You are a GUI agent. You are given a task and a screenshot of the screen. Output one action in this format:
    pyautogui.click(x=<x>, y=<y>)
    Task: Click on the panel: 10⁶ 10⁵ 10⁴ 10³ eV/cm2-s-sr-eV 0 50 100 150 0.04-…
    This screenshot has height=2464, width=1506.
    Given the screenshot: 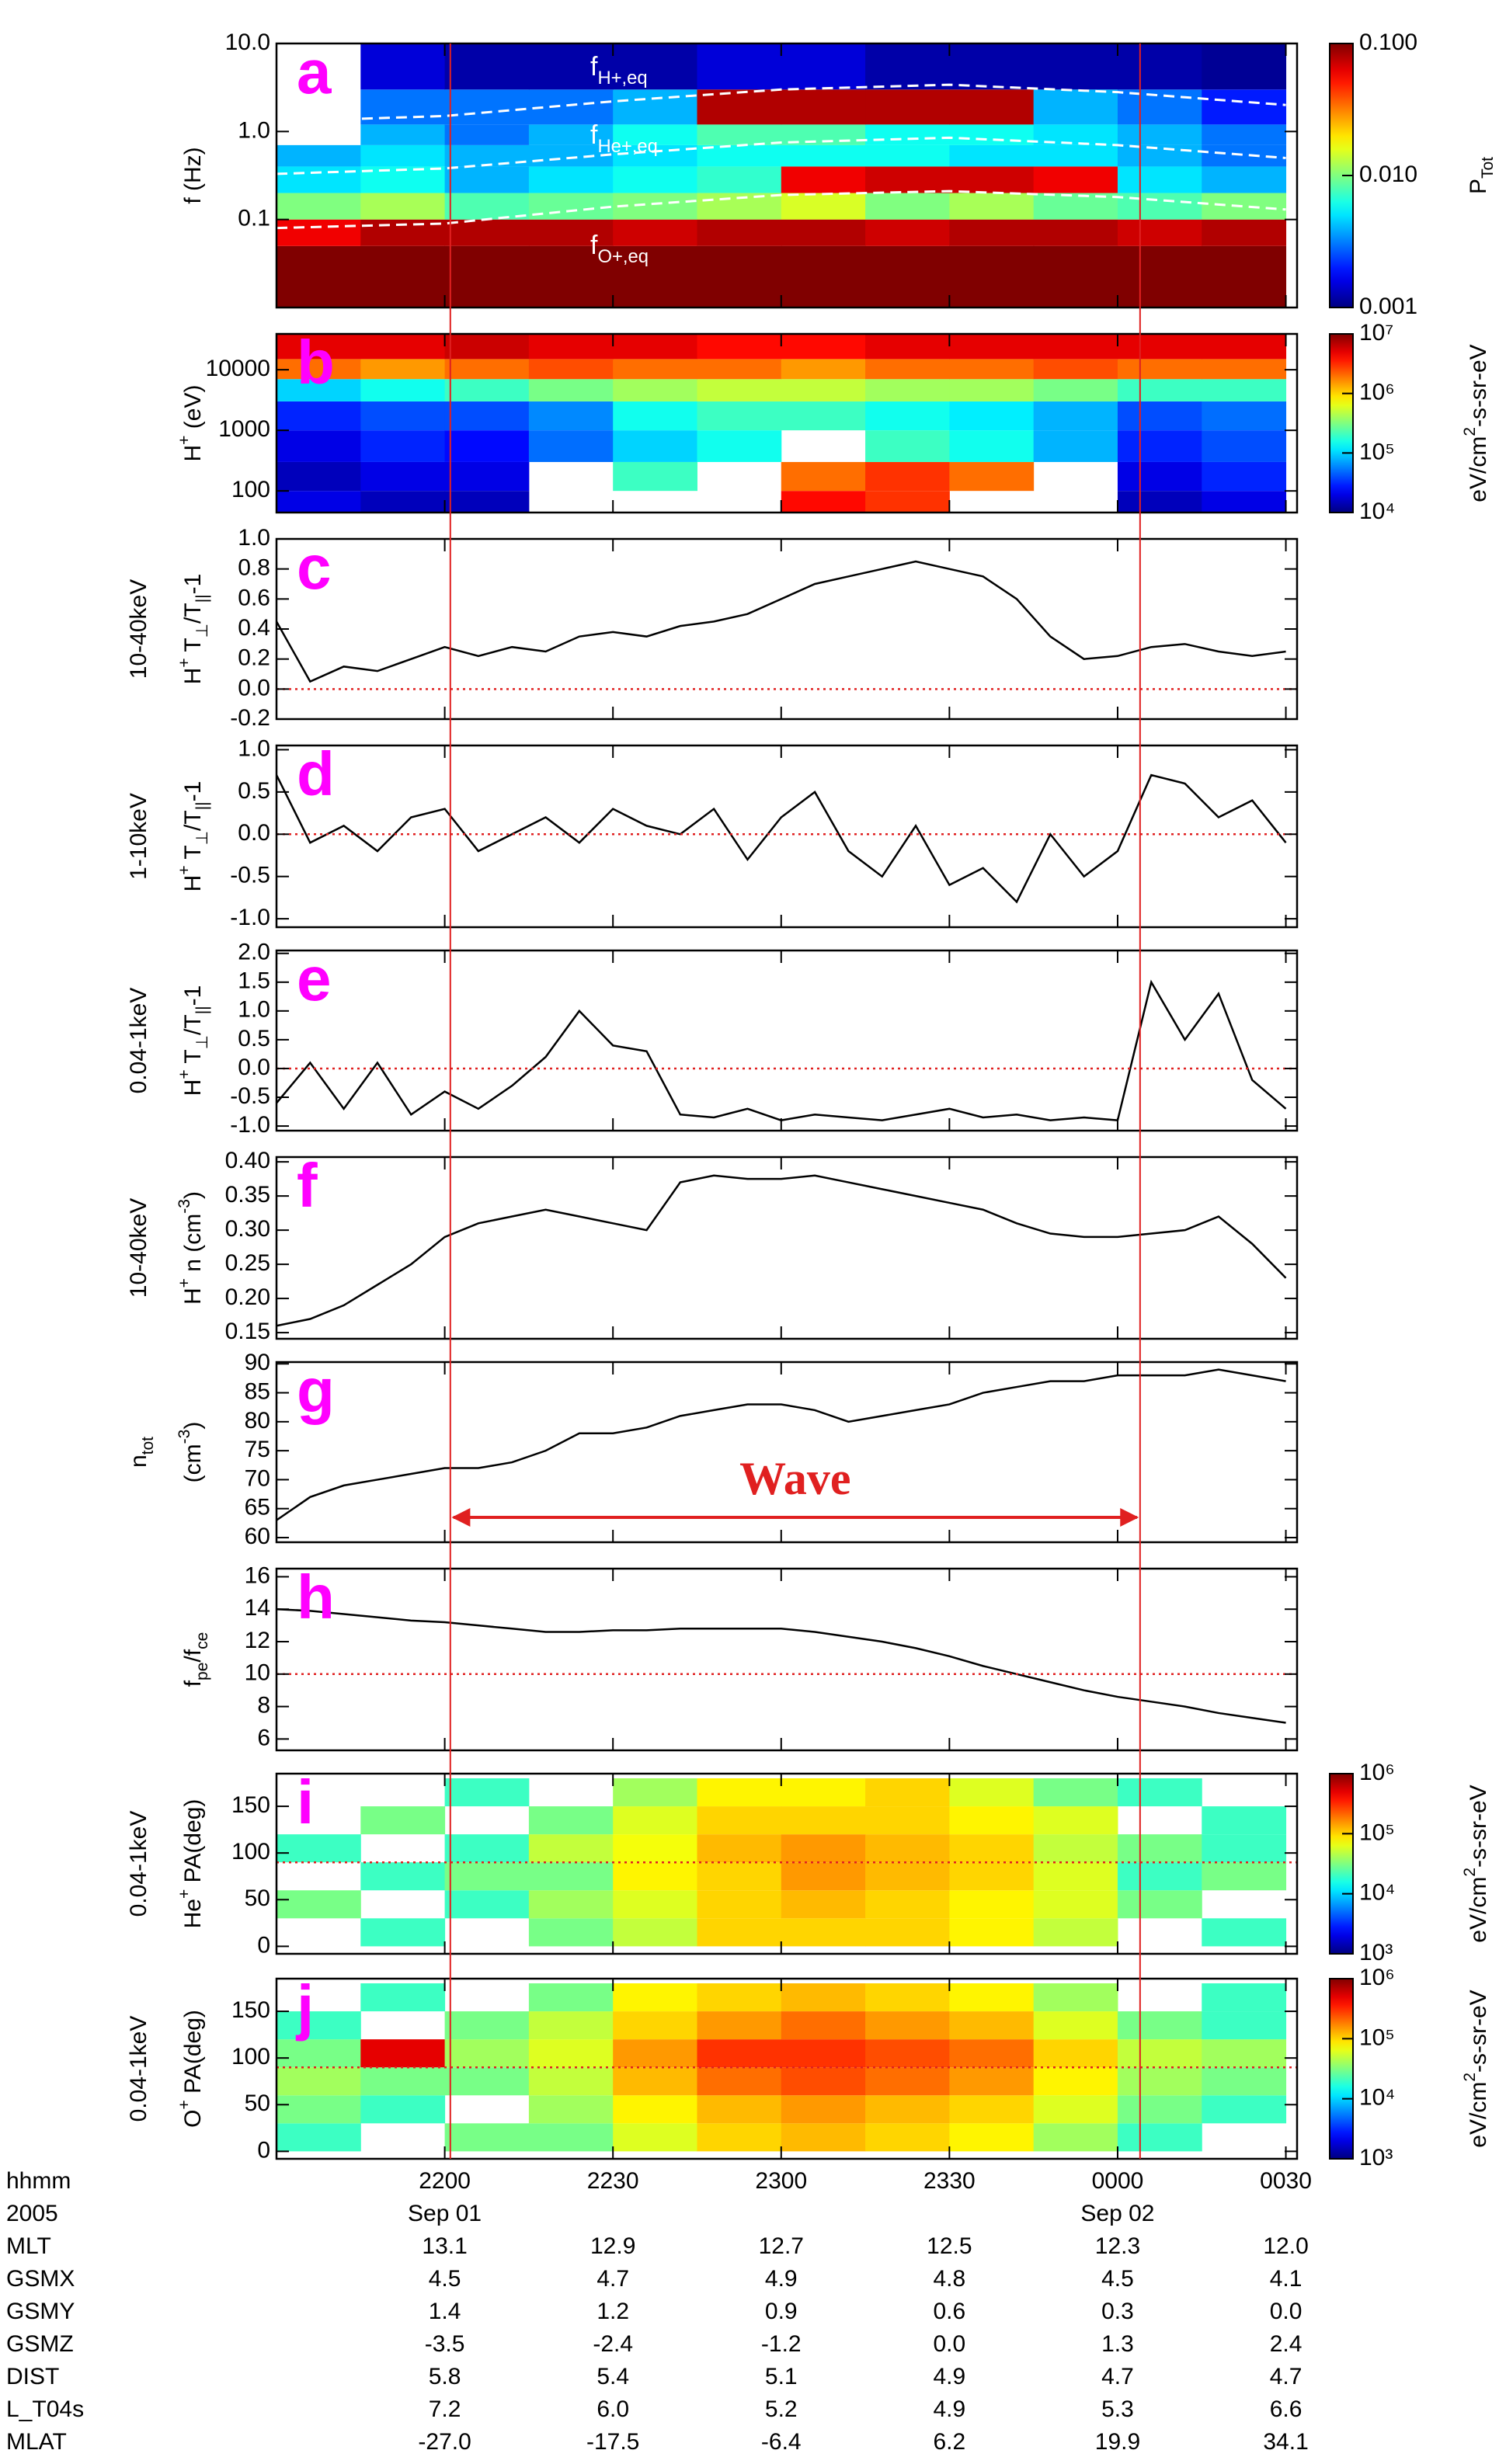 What is the action you would take?
    pyautogui.click(x=808, y=1863)
    